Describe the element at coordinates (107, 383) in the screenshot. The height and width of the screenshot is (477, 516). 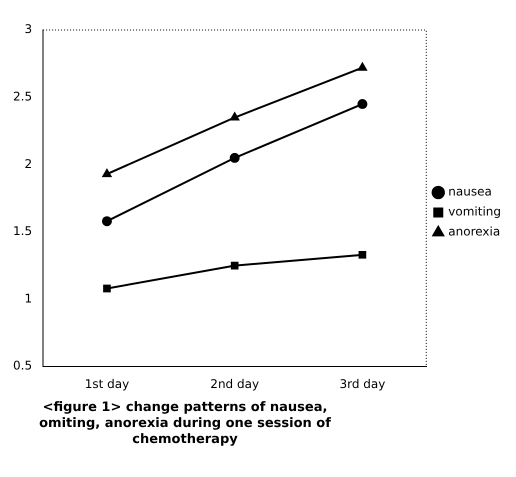
I see `x-tick-label: 1st day` at that location.